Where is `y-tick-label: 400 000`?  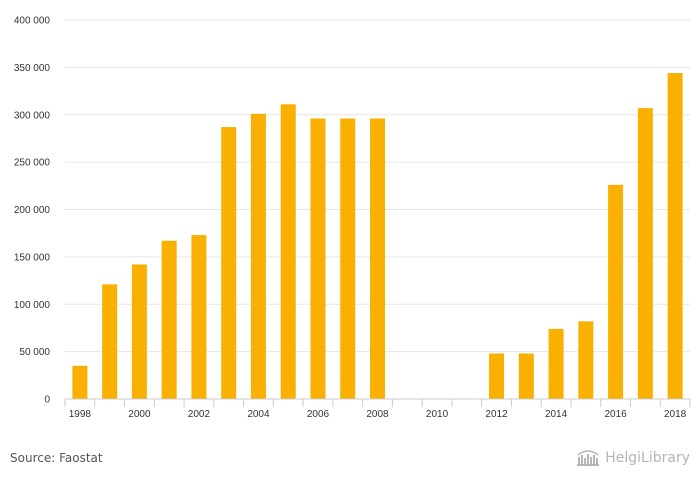 y-tick-label: 400 000 is located at coordinates (32, 21).